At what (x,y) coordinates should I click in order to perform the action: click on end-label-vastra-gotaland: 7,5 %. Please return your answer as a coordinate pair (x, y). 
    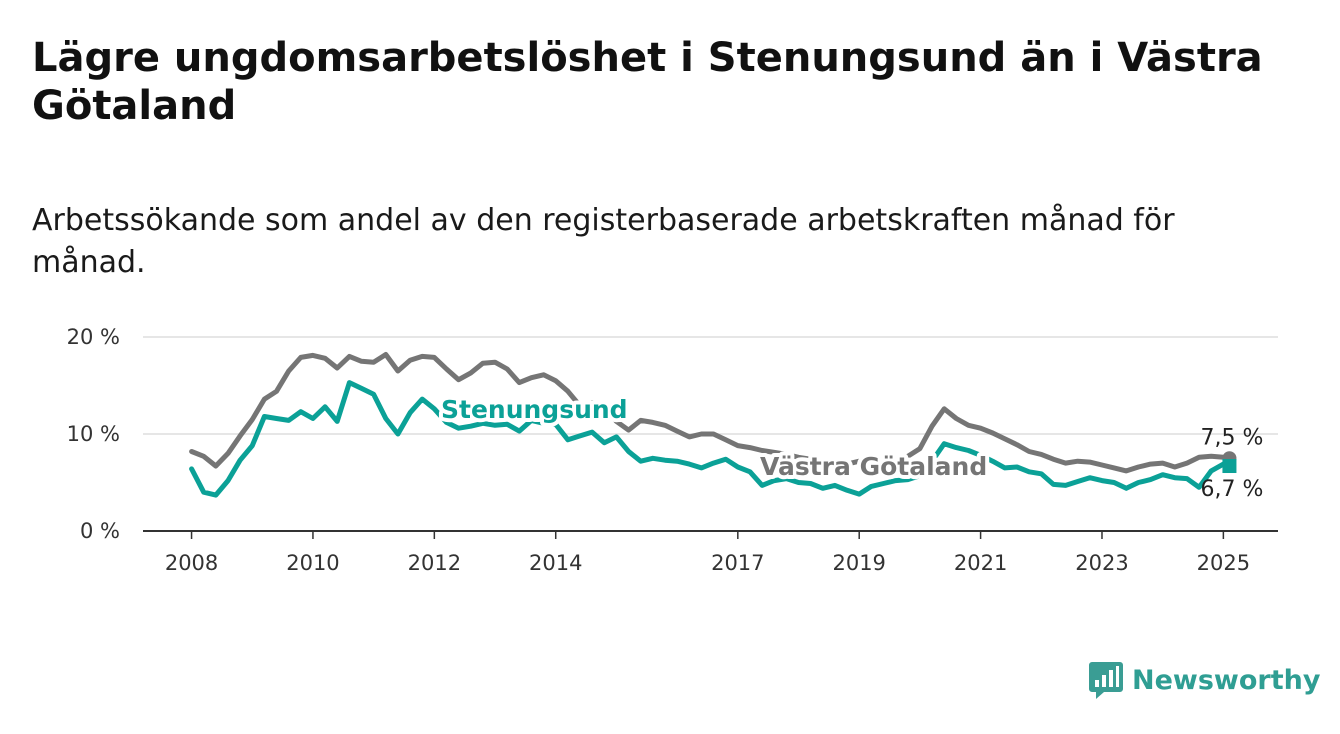
    Looking at the image, I should click on (1232, 437).